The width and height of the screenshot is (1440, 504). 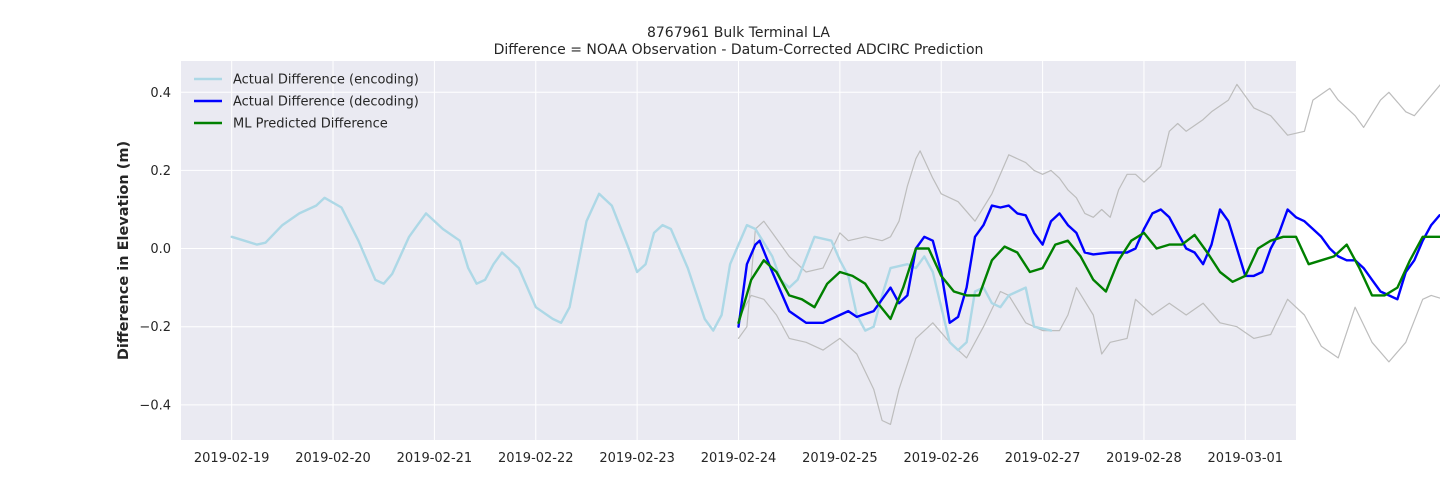 I want to click on x-tick-label: 2019-02-19, so click(x=232, y=458).